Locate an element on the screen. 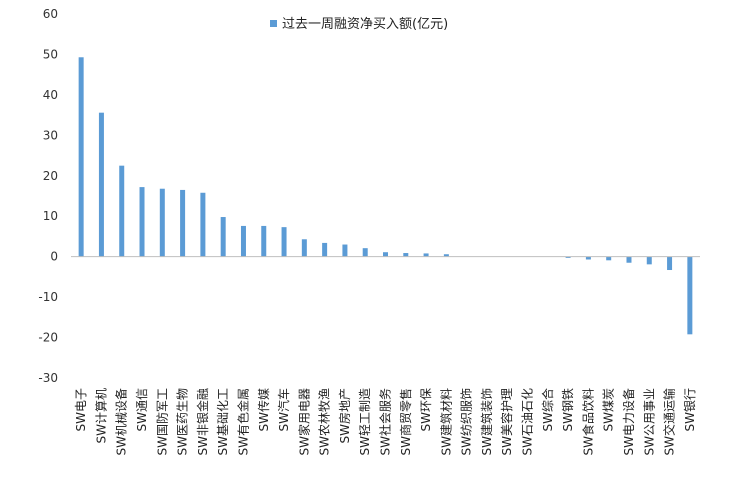 This screenshot has width=732, height=485. x-category-label: SW钢铁 is located at coordinates (568, 409).